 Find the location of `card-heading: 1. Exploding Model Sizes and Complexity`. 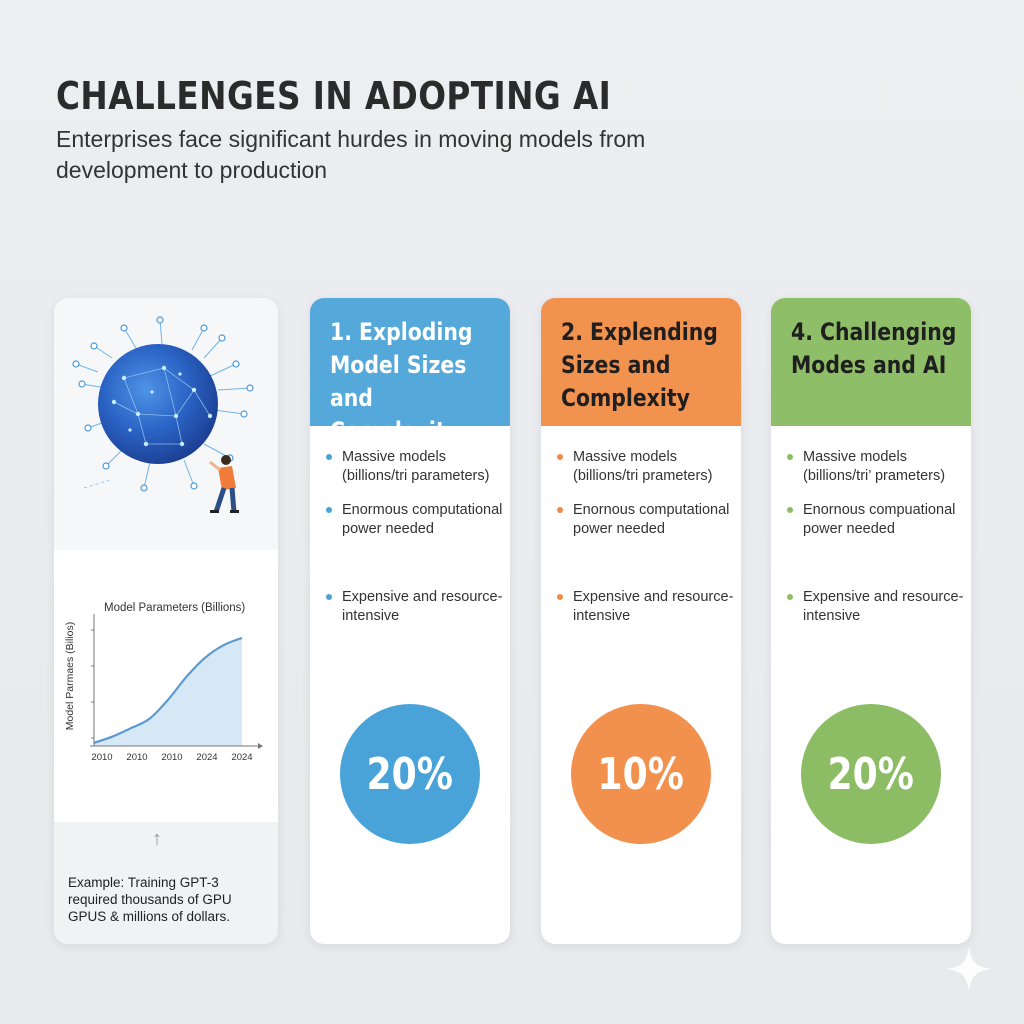

card-heading: 1. Exploding Model Sizes and Complexity is located at coordinates (401, 381).